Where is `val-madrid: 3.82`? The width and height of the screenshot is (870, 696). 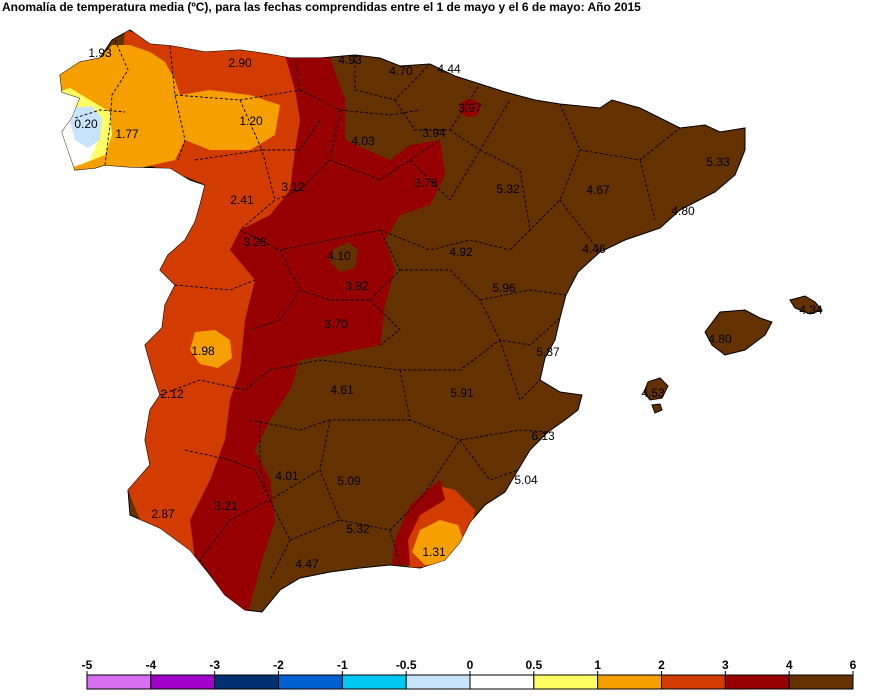
val-madrid: 3.82 is located at coordinates (357, 286).